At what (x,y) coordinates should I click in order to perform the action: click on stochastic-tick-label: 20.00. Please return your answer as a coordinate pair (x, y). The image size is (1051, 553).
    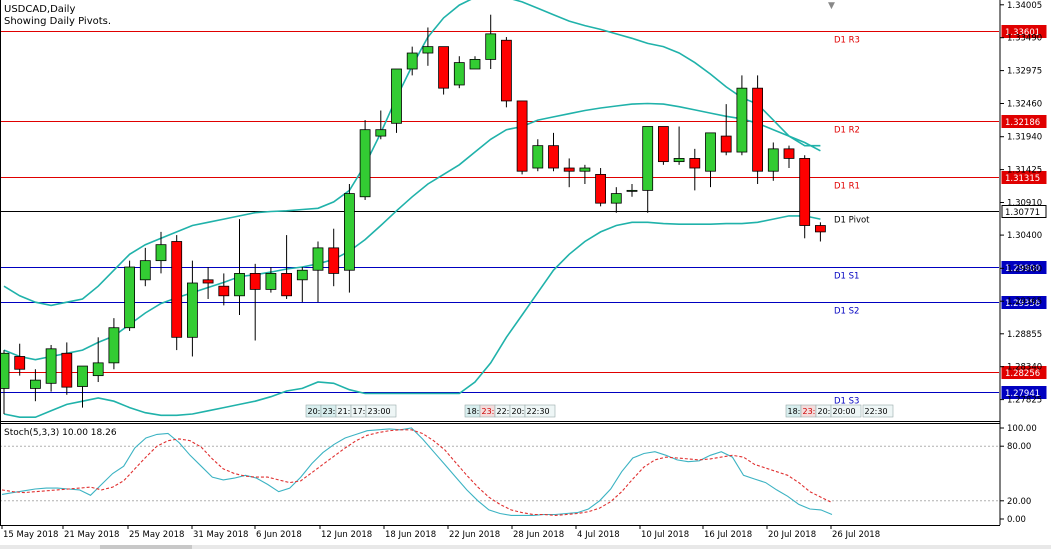
    Looking at the image, I should click on (1019, 502).